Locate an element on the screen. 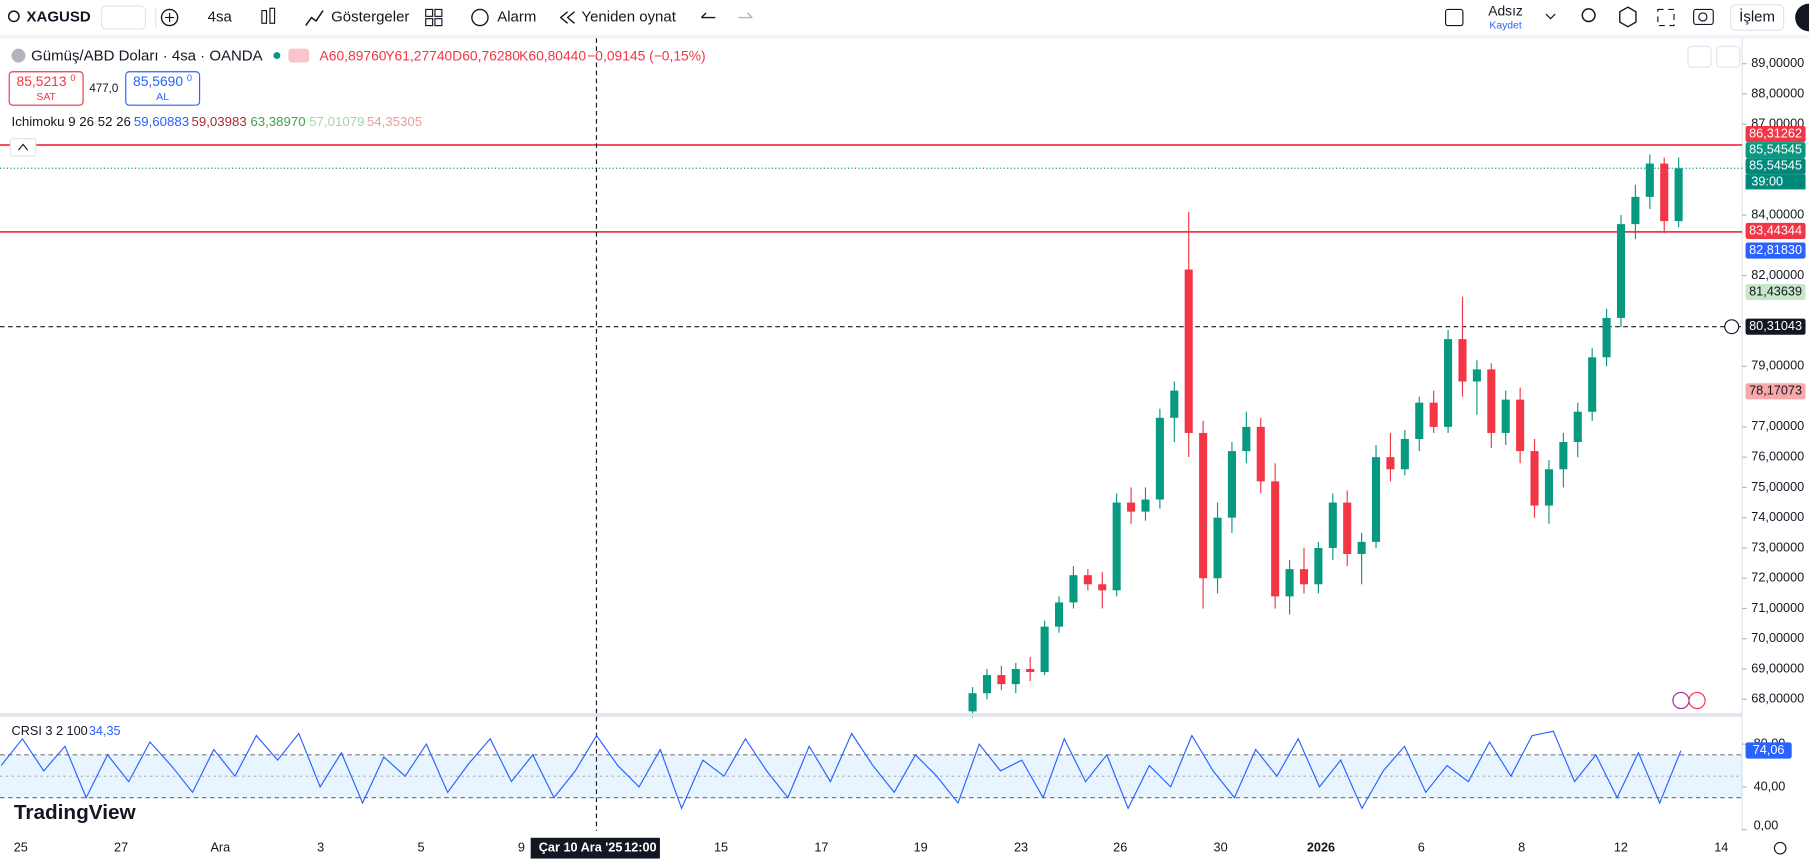 Image resolution: width=1809 pixels, height=868 pixels. countdown: 39:00 is located at coordinates (1767, 181).